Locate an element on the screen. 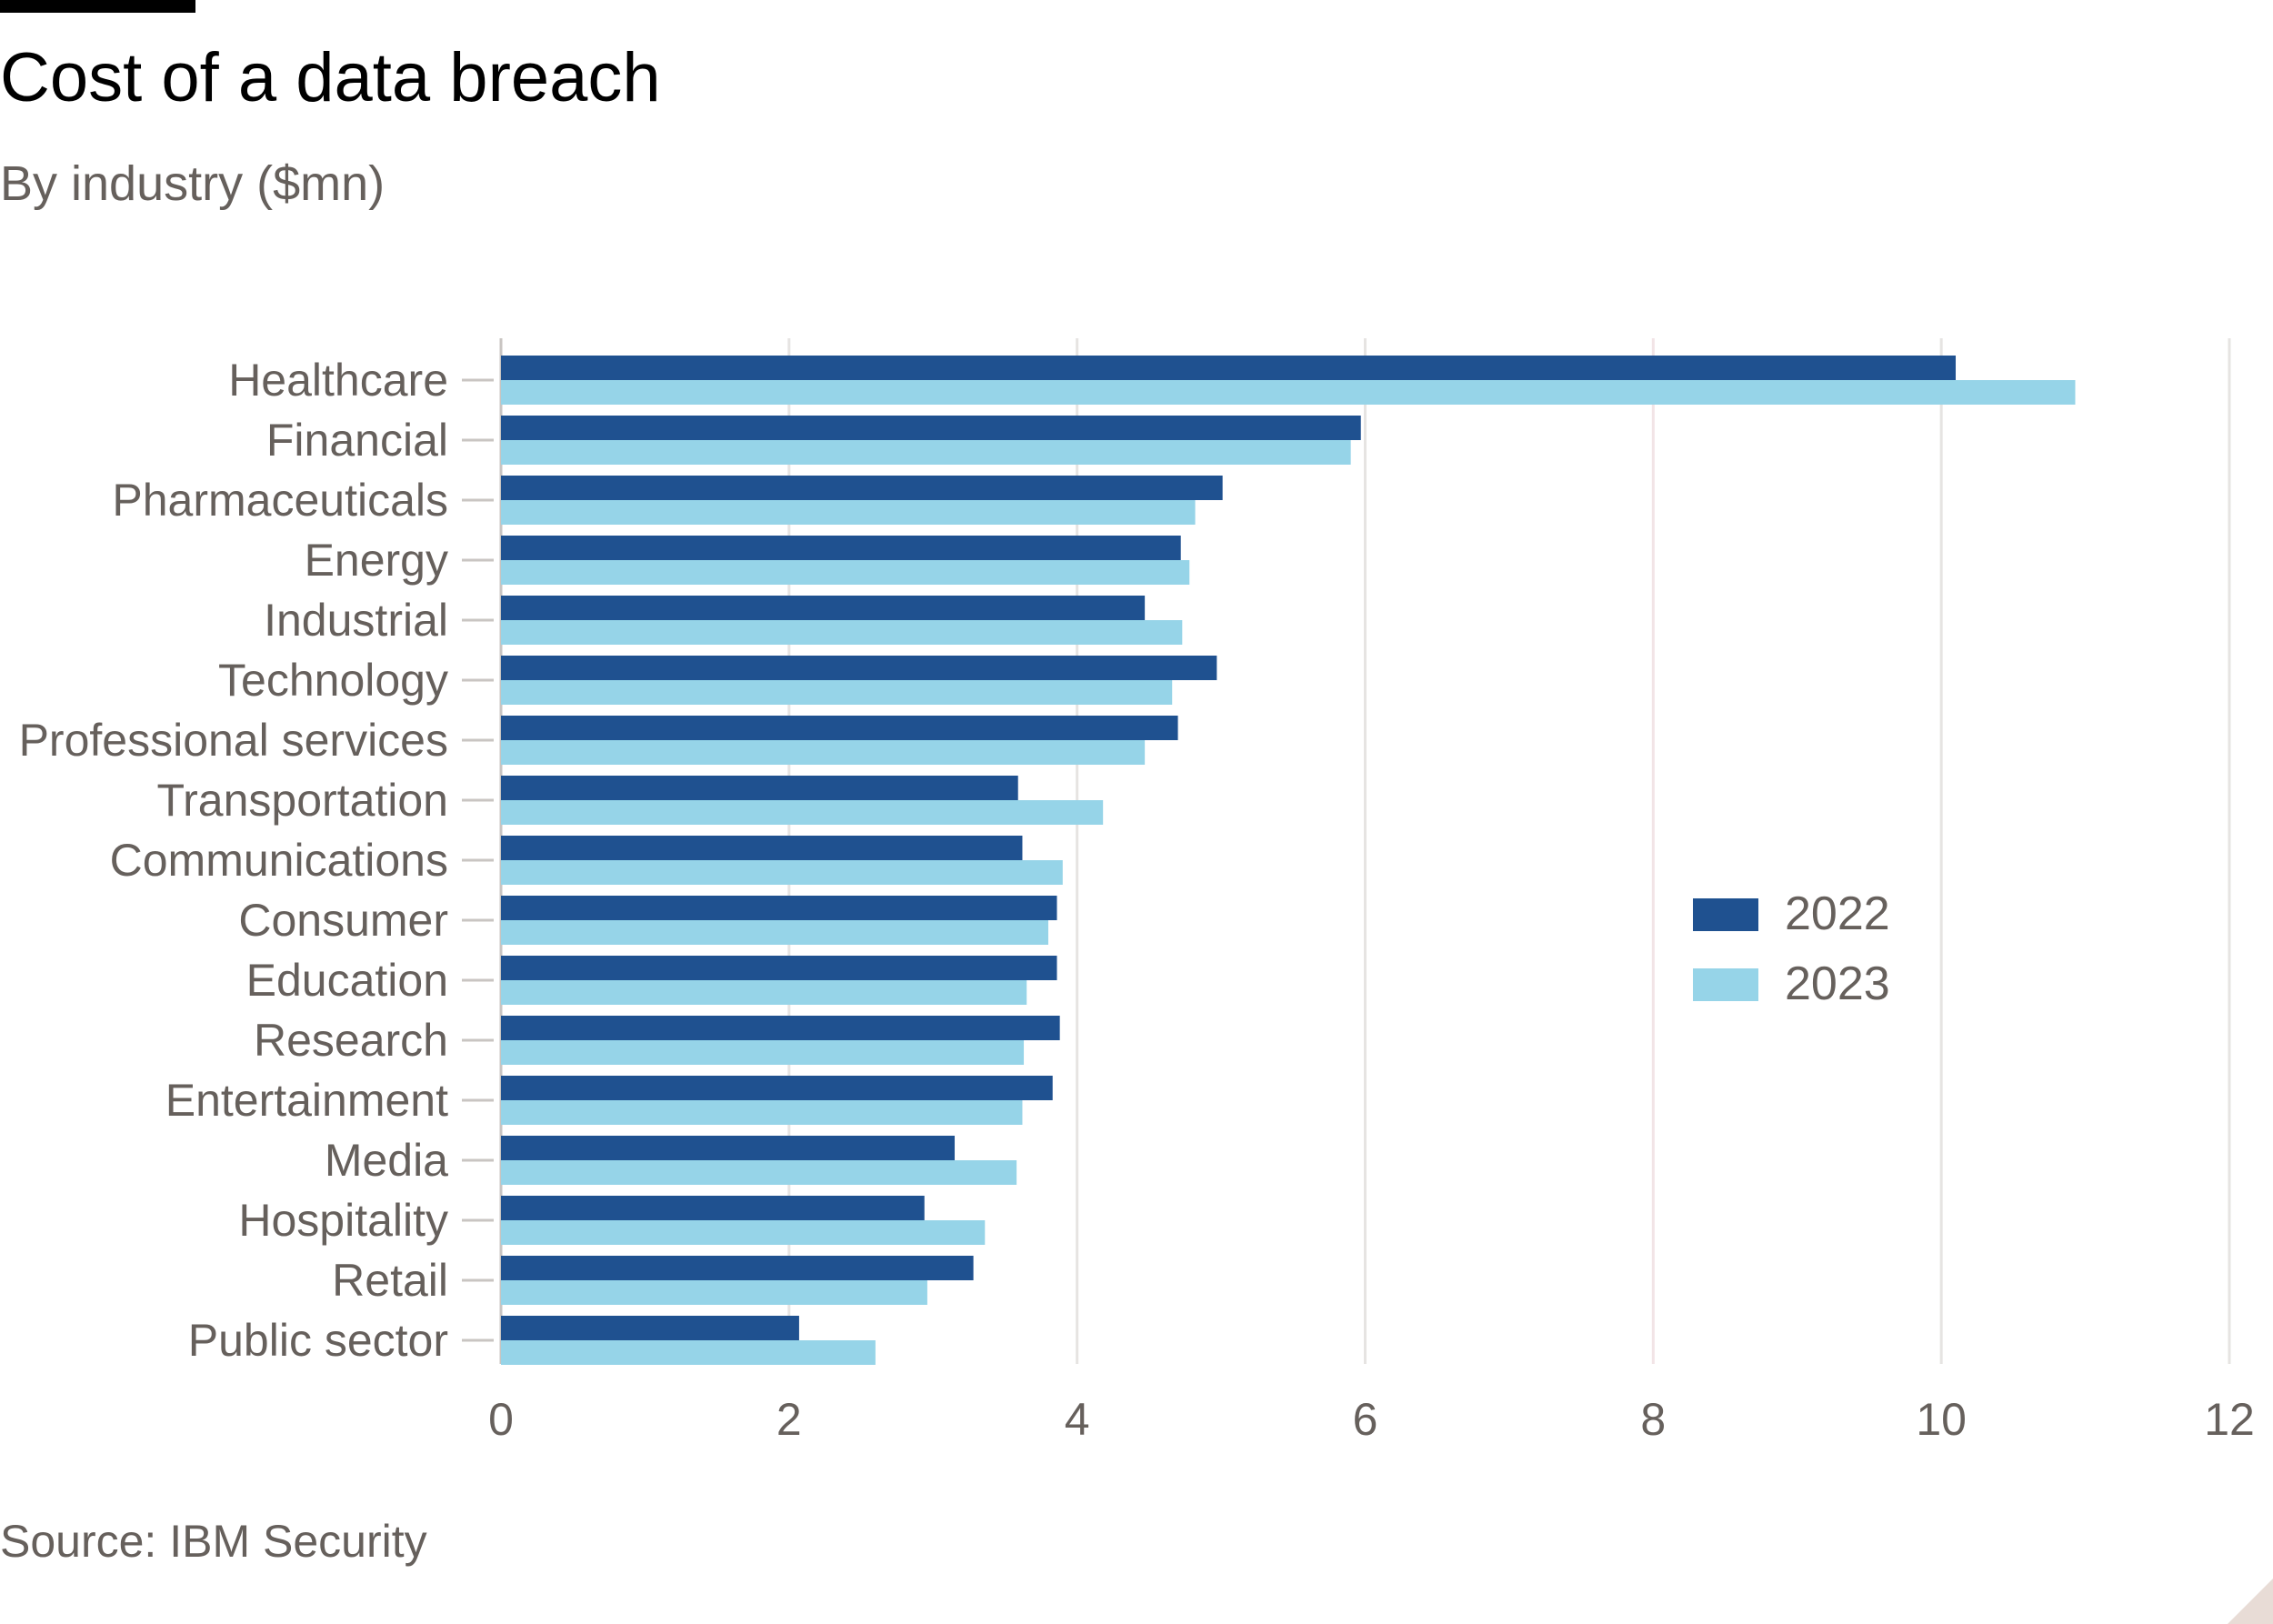 This screenshot has height=1624, width=2273. category-label: Financial is located at coordinates (357, 440).